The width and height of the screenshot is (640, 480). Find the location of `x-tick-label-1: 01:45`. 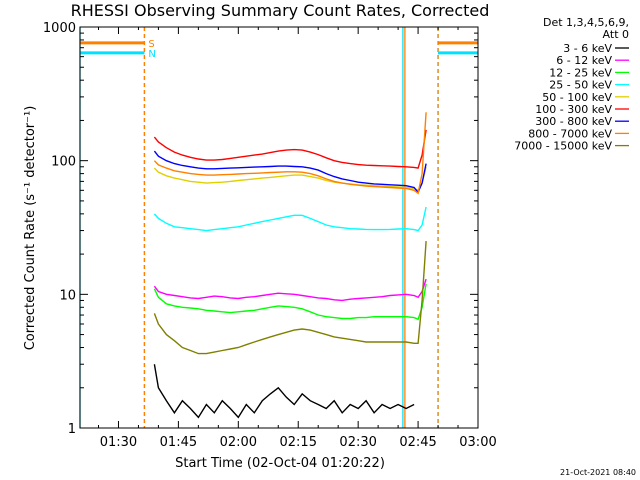

x-tick-label-1: 01:45 is located at coordinates (178, 442).